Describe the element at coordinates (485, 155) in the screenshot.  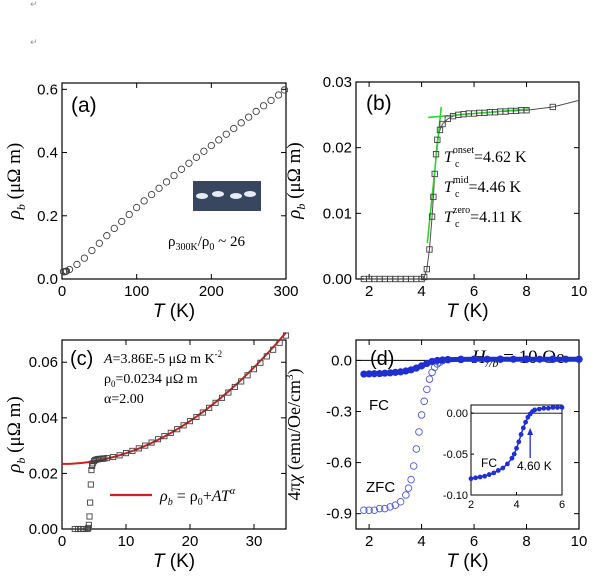
I see `tc-annotation: Tonset=4.62 K` at that location.